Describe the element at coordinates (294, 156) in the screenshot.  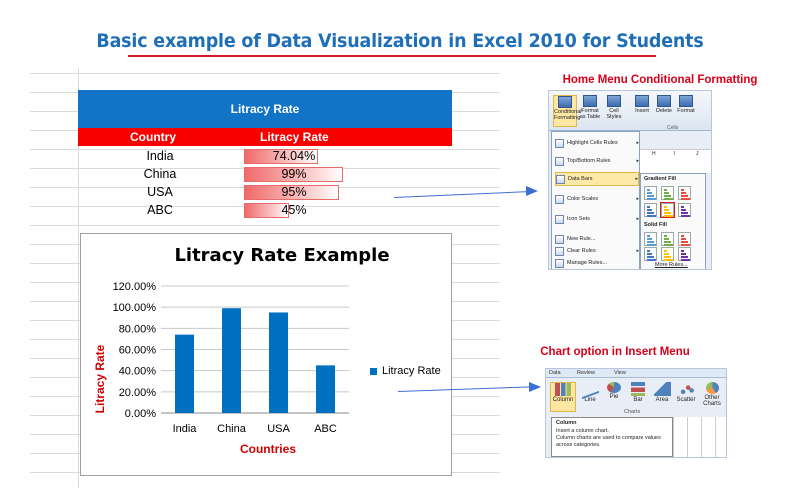
I see `rate-cell: 74.04%` at that location.